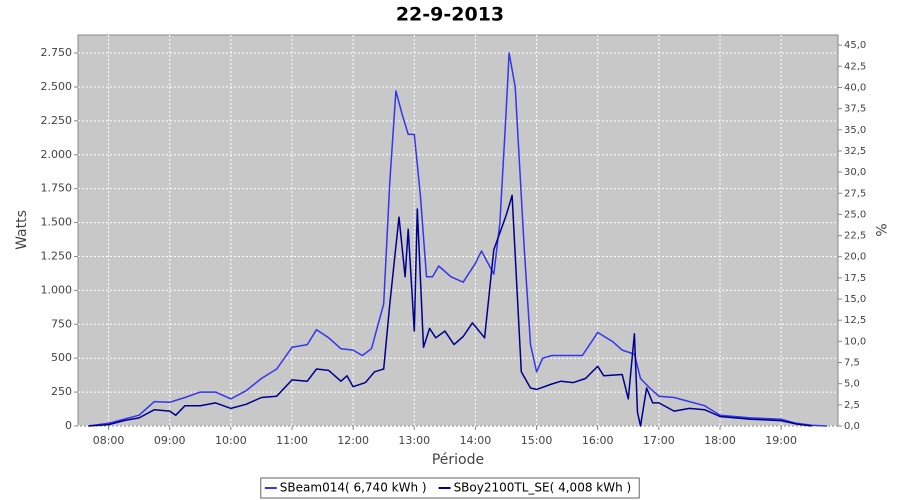 This screenshot has height=500, width=900. What do you see at coordinates (170, 440) in the screenshot?
I see `x-tick-label: 09:00` at bounding box center [170, 440].